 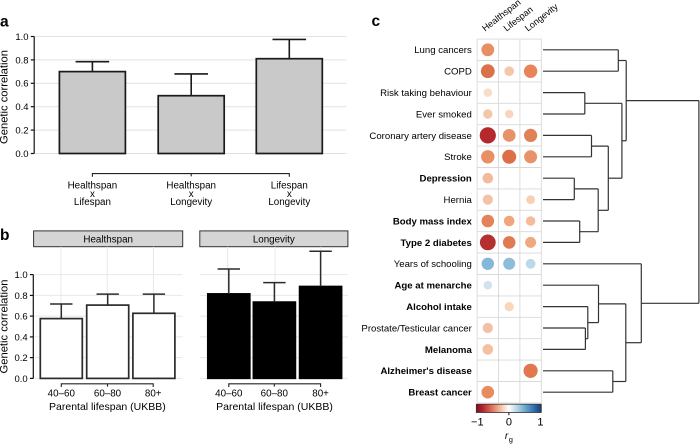 I want to click on svg-text: Breast cancer, so click(x=440, y=393).